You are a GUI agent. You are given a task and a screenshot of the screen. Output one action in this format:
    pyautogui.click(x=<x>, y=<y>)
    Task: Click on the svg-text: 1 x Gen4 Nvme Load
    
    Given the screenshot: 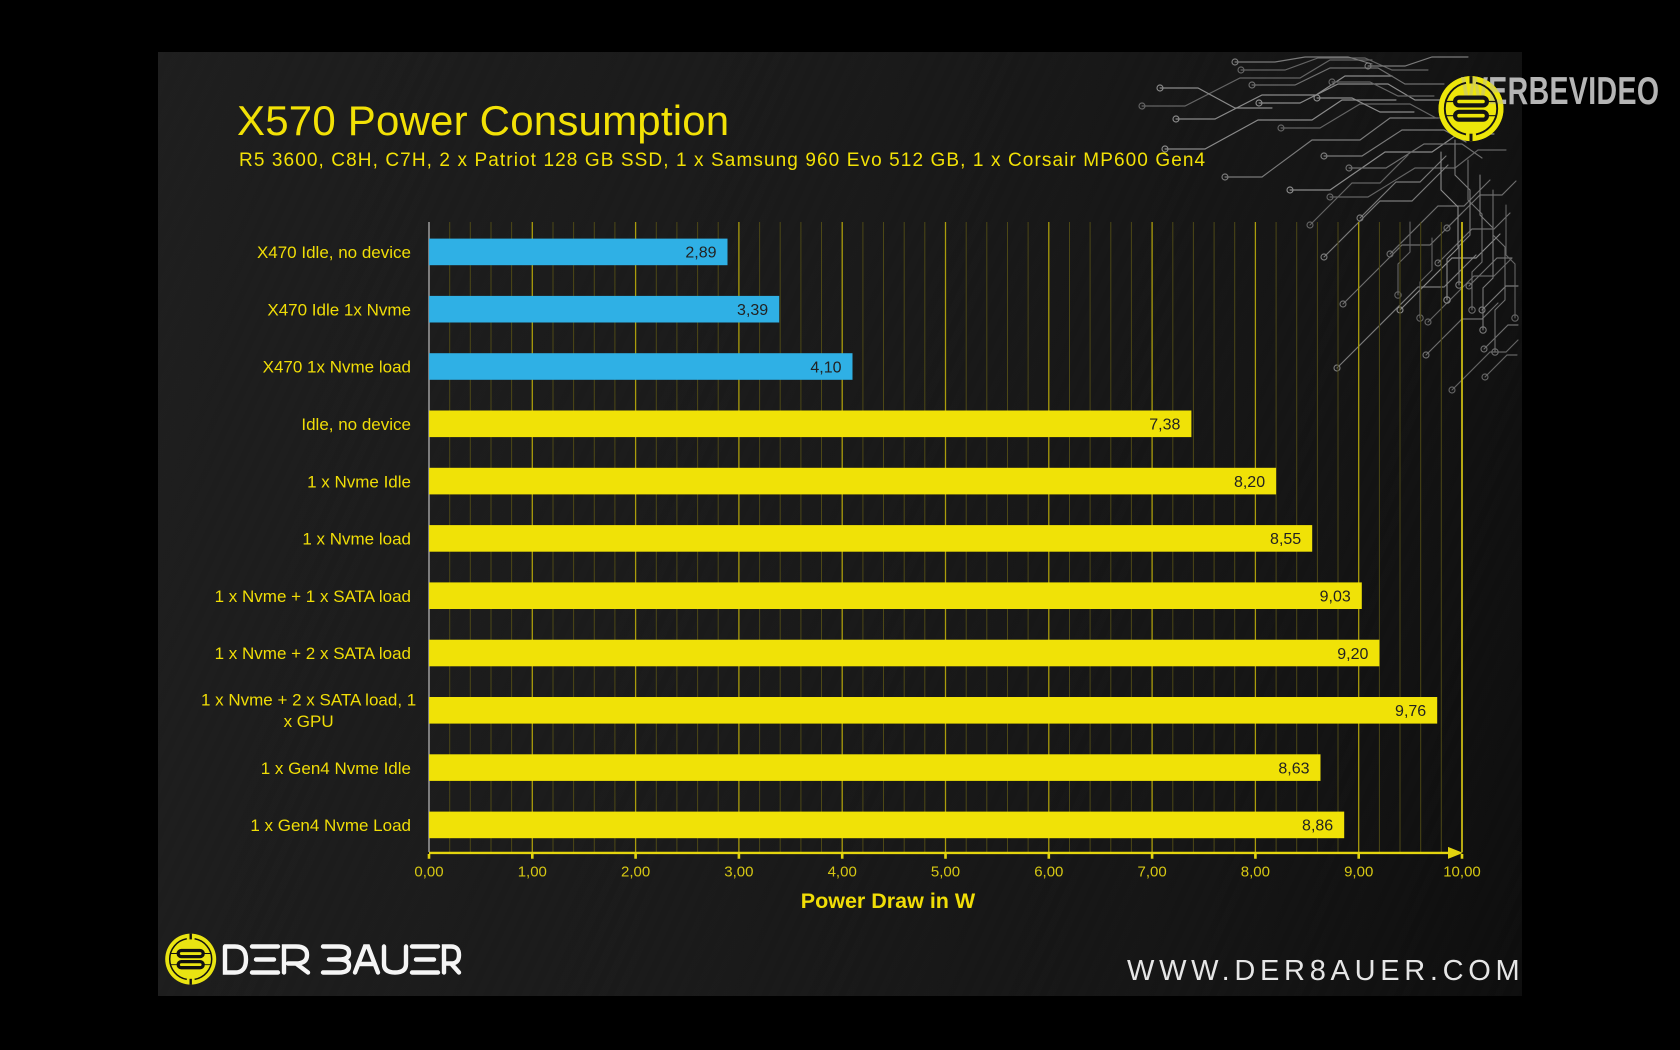 What is the action you would take?
    pyautogui.click(x=330, y=825)
    